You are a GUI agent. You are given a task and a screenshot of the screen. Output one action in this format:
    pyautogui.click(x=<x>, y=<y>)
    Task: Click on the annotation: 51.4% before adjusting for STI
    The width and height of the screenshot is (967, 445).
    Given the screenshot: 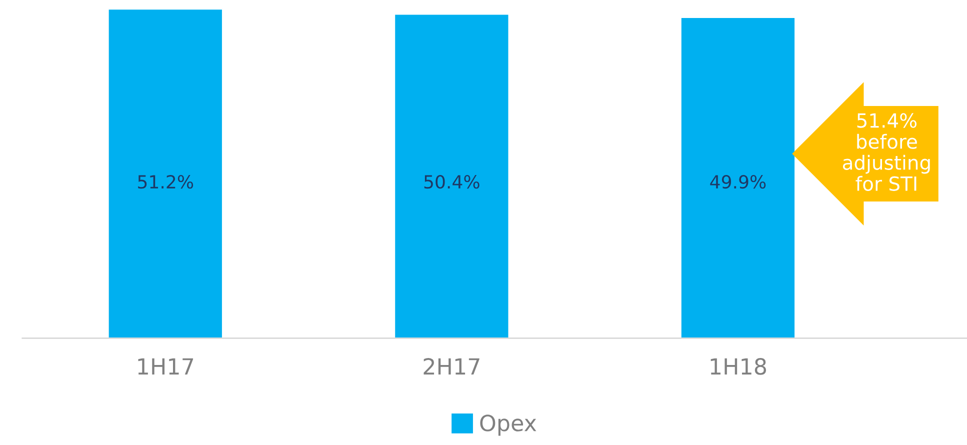 What is the action you would take?
    pyautogui.click(x=886, y=152)
    